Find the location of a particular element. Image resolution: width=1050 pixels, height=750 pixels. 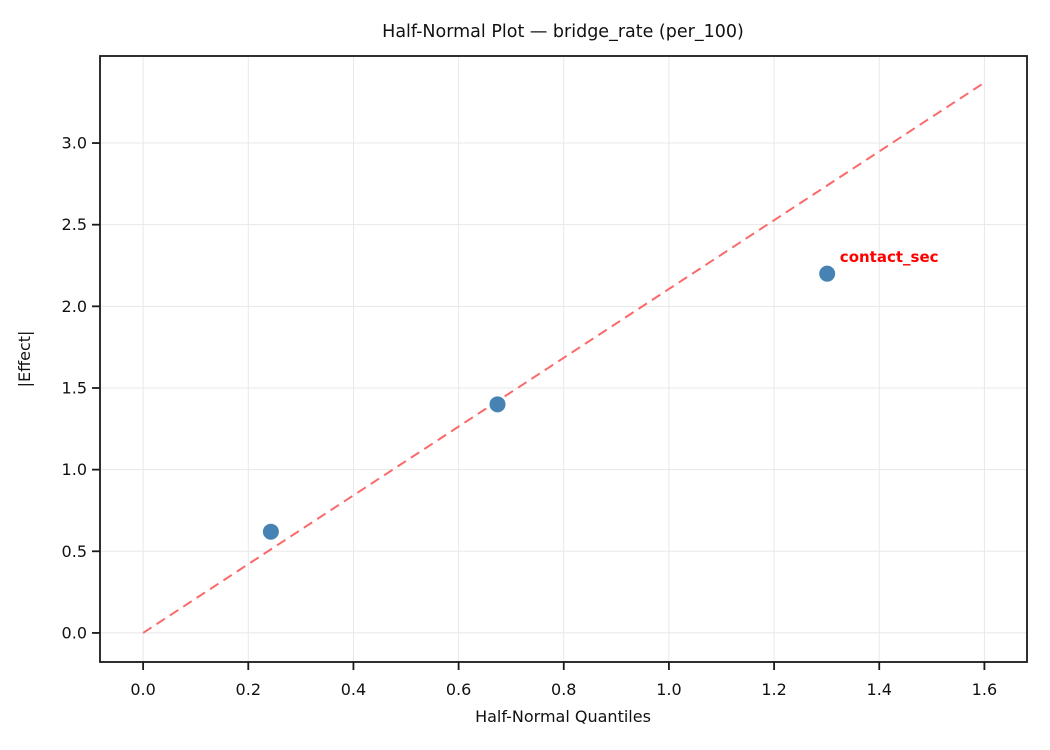

x-tick-label: 0.8 is located at coordinates (563, 689).